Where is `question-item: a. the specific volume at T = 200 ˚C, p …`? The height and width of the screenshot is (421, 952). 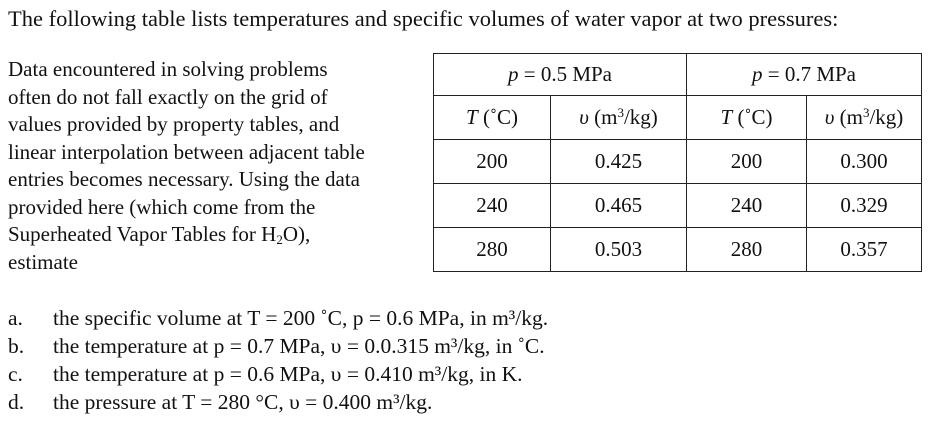 question-item: a. the specific volume at T = 200 ˚C, p … is located at coordinates (278, 318).